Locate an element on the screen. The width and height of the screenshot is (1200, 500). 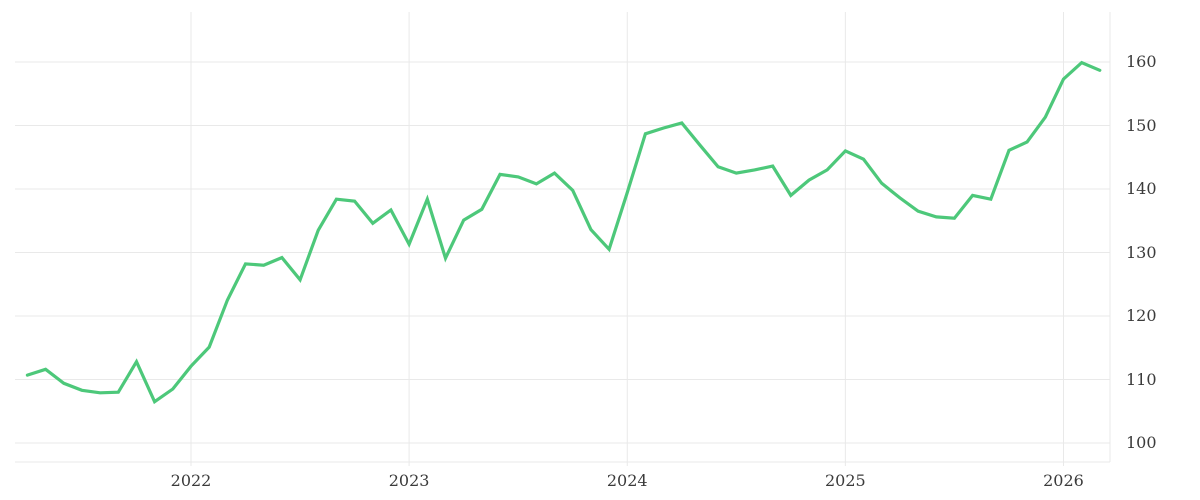
y-tick-label: 160 is located at coordinates (1141, 61).